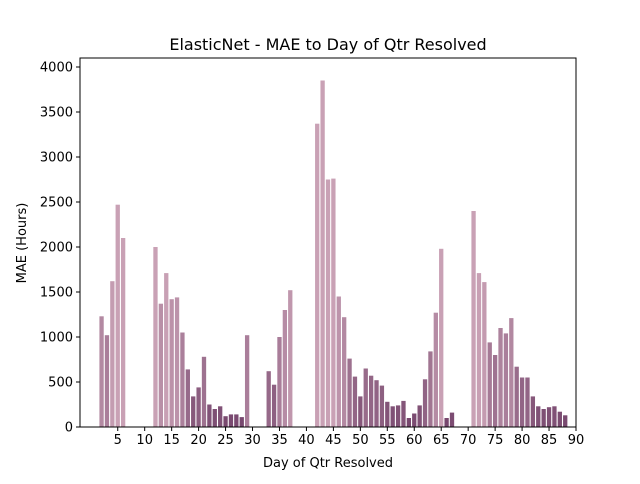  Describe the element at coordinates (306, 440) in the screenshot. I see `x-tick-label: 40` at that location.